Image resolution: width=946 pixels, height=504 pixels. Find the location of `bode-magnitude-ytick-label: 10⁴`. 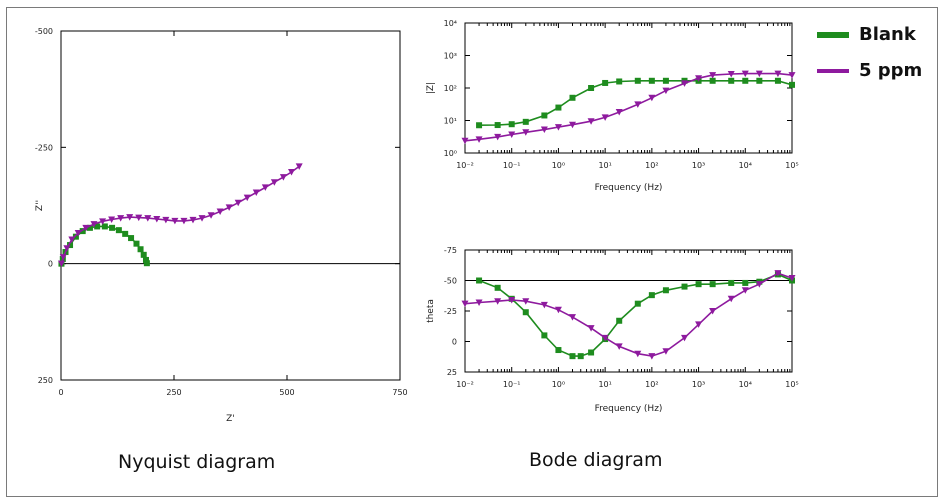

bode-magnitude-ytick-label: 10⁴ is located at coordinates (450, 23).